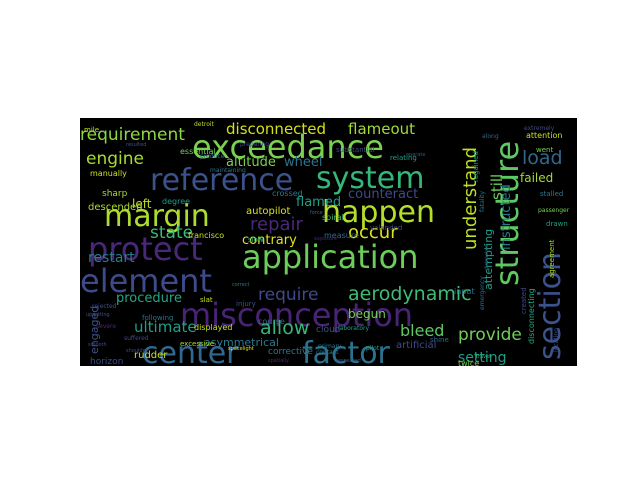  I want to click on word-injury: injury, so click(246, 304).